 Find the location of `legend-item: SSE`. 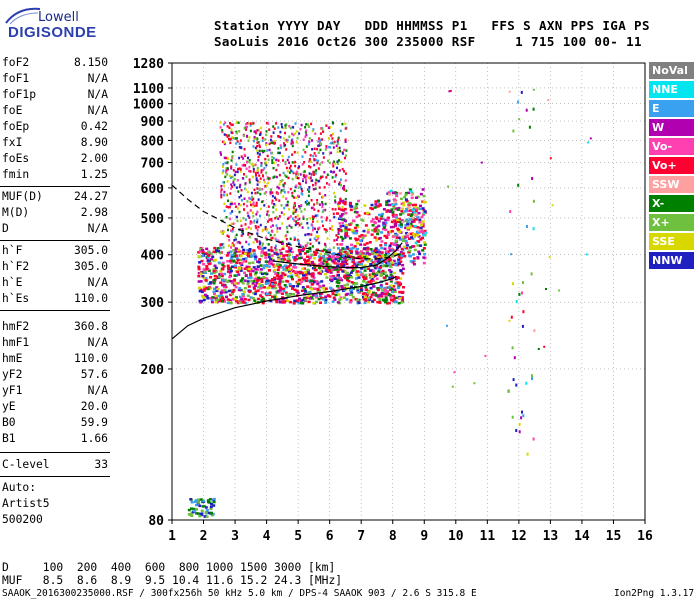

legend-item: SSE is located at coordinates (671, 241).